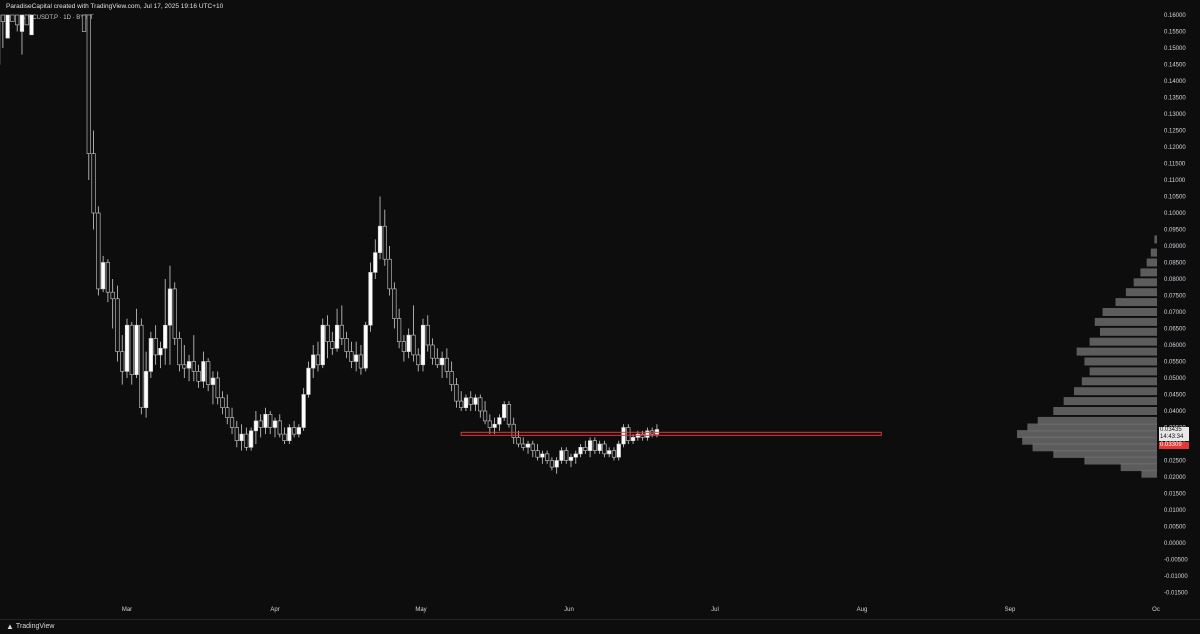  Describe the element at coordinates (1175, 231) in the screenshot. I see `y-tick-label: 0.09500` at that location.